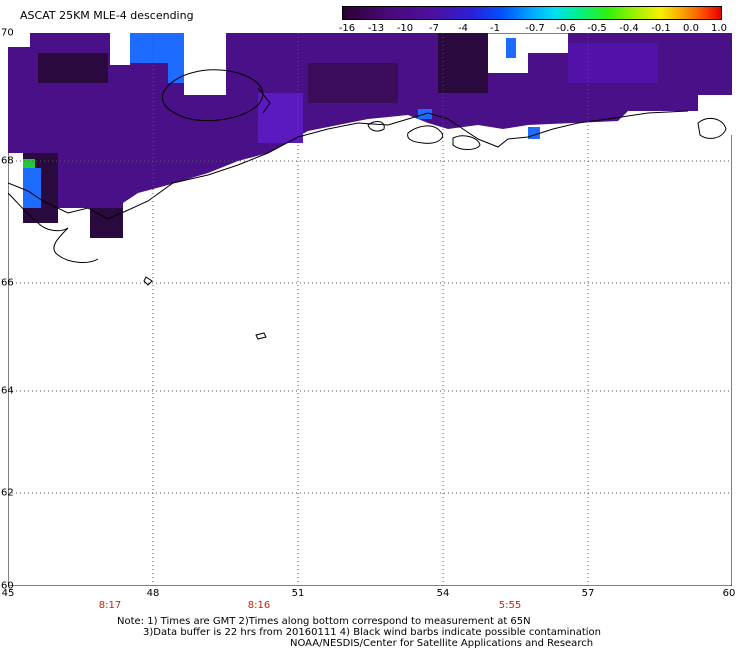 The image size is (740, 650). Describe the element at coordinates (535, 28) in the screenshot. I see `colorbar-tick: -0.7` at that location.